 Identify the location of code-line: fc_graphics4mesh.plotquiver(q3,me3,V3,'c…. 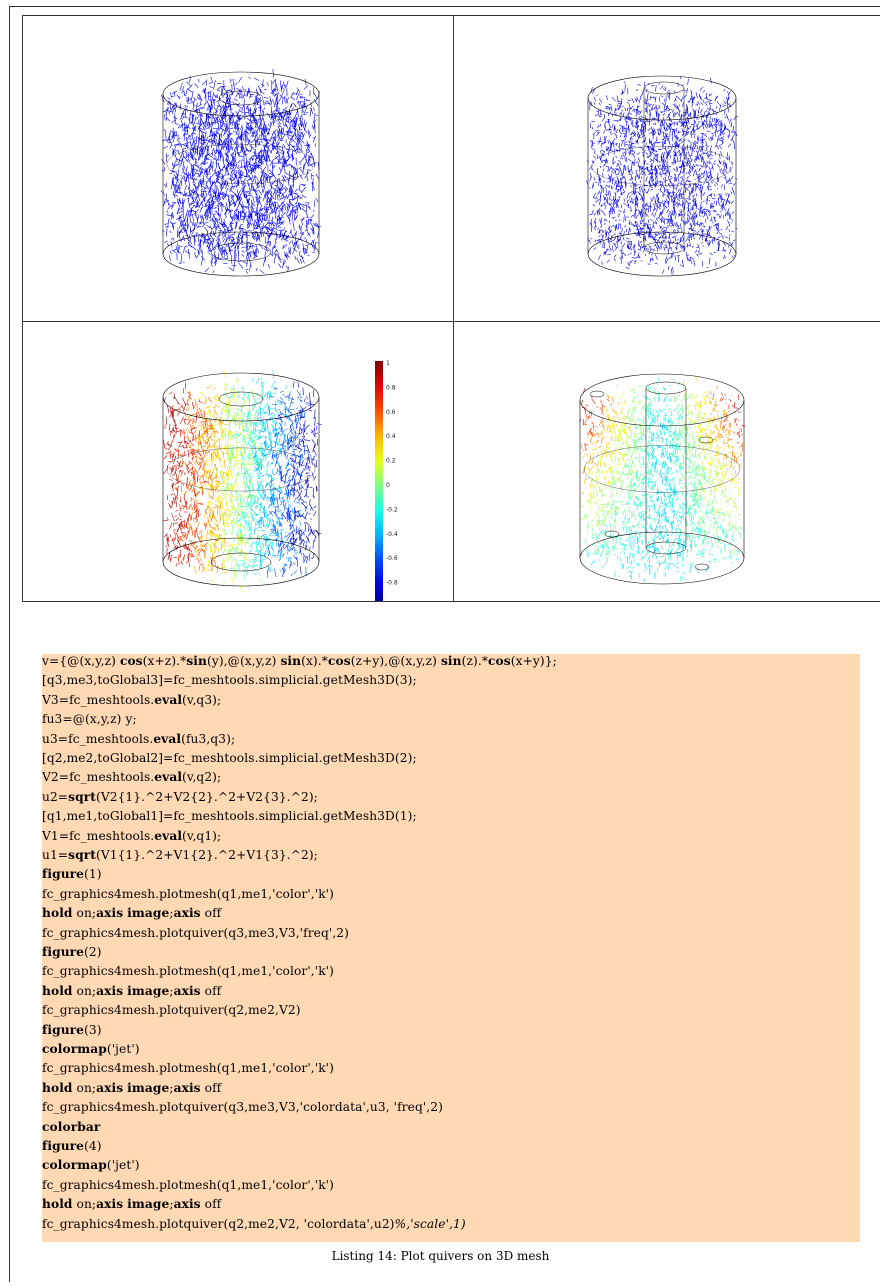
(242, 1107).